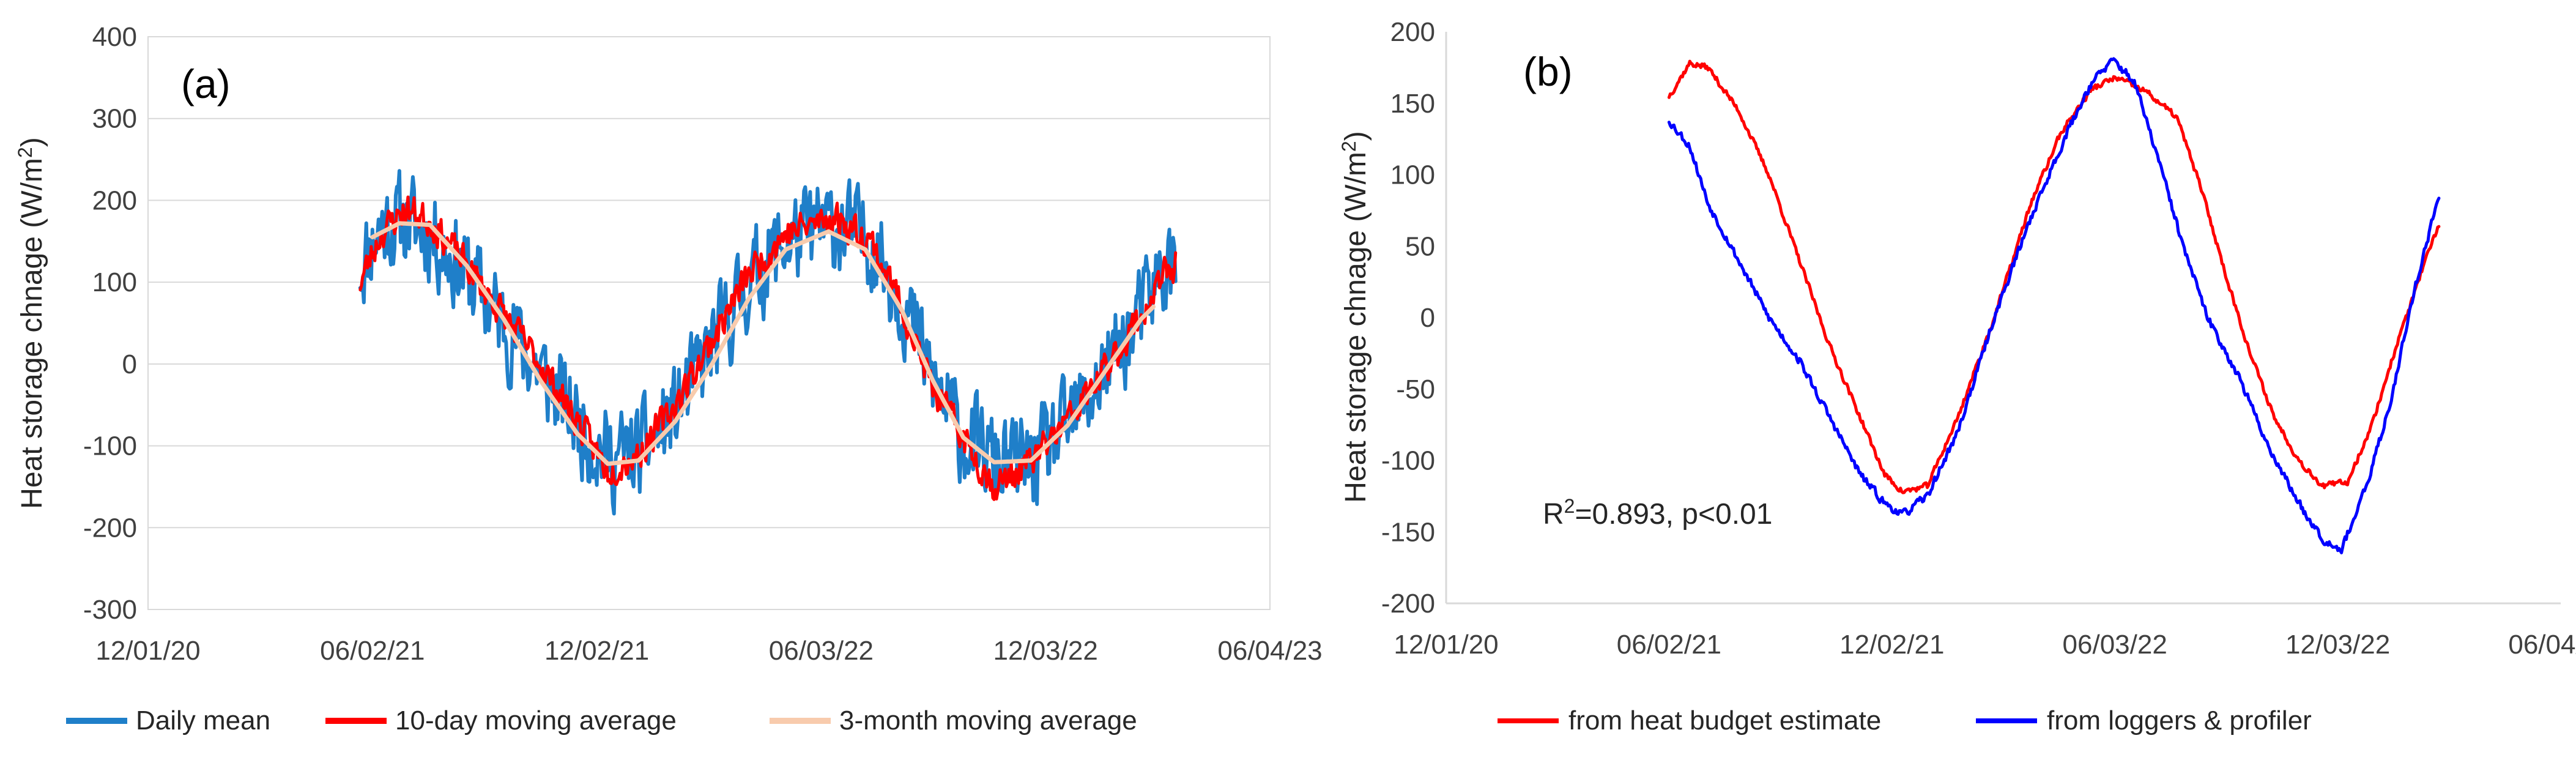  What do you see at coordinates (1408, 532) in the screenshot?
I see `y-tick-label: -150` at bounding box center [1408, 532].